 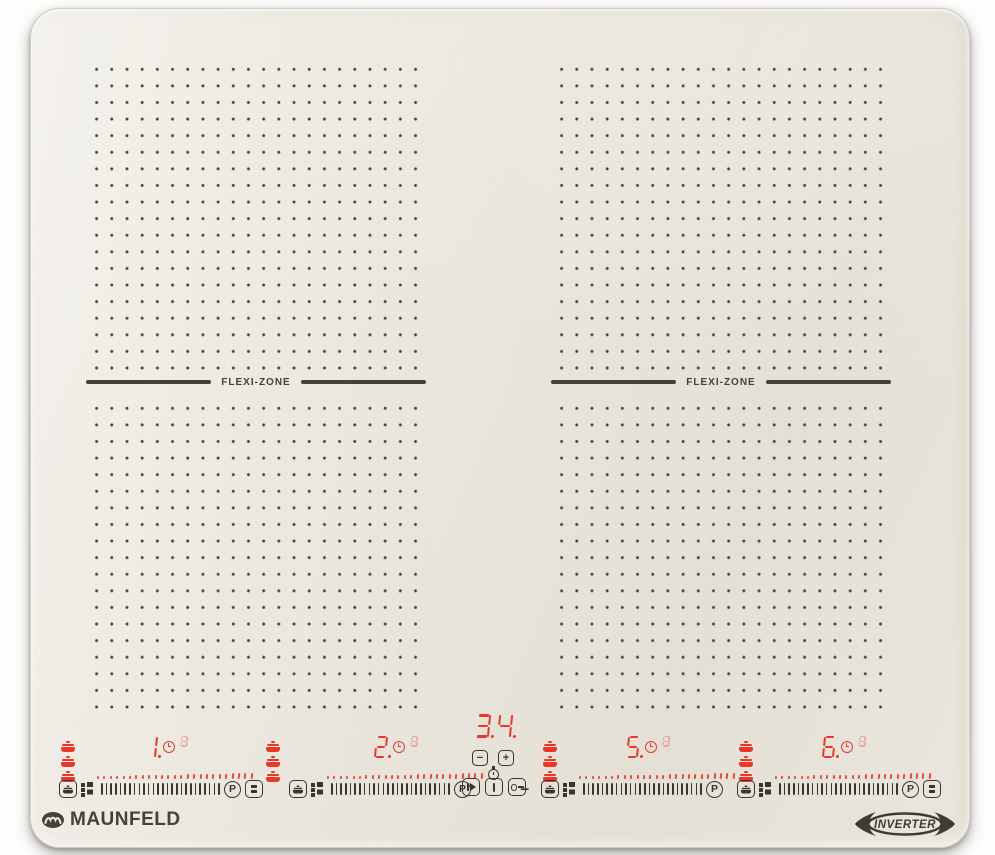 I want to click on flexi-zone-divider-left: FLEXI-ZONE, so click(x=256, y=382).